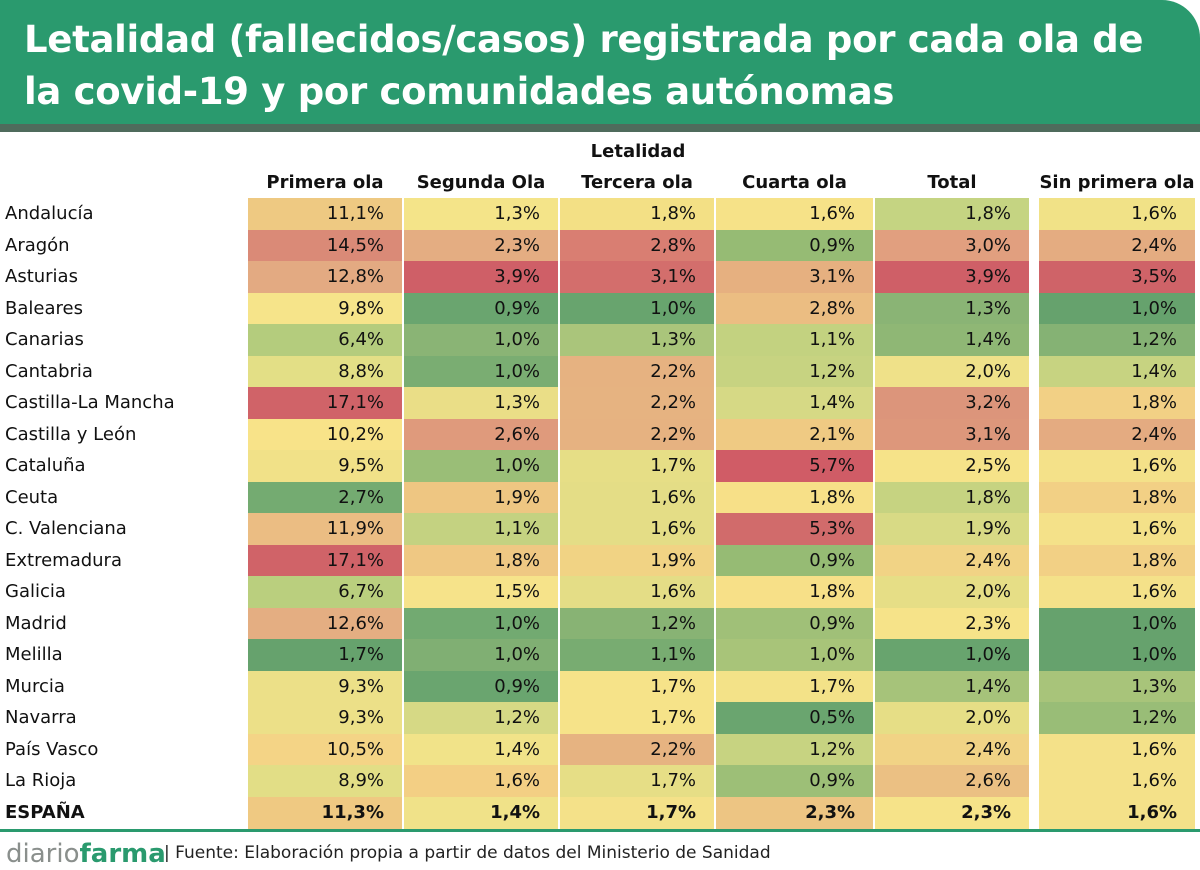 This screenshot has width=1200, height=870. Describe the element at coordinates (34, 654) in the screenshot. I see `row-label: Melilla` at that location.